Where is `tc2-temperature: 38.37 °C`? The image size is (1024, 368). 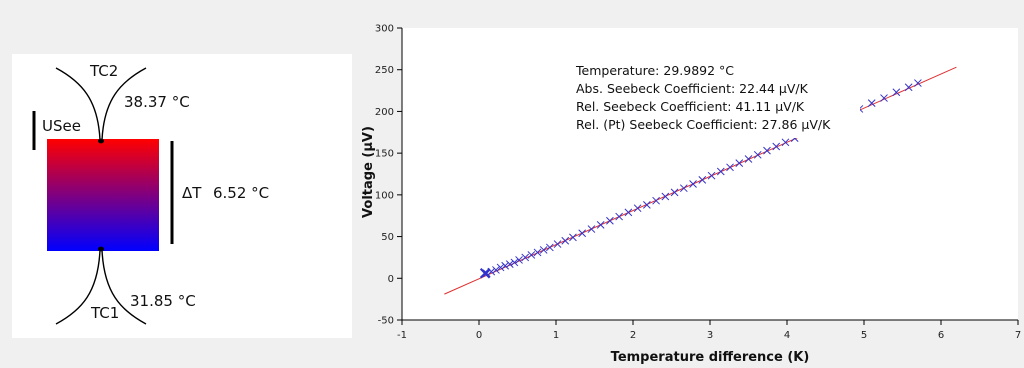
tc2-temperature: 38.37 °C is located at coordinates (157, 102).